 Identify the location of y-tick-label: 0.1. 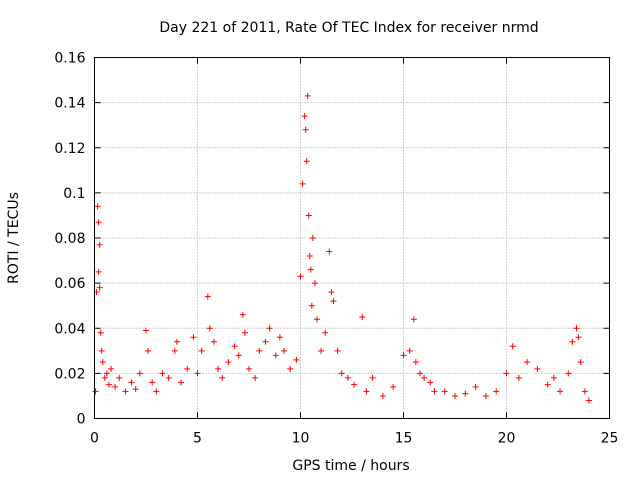
(74, 194).